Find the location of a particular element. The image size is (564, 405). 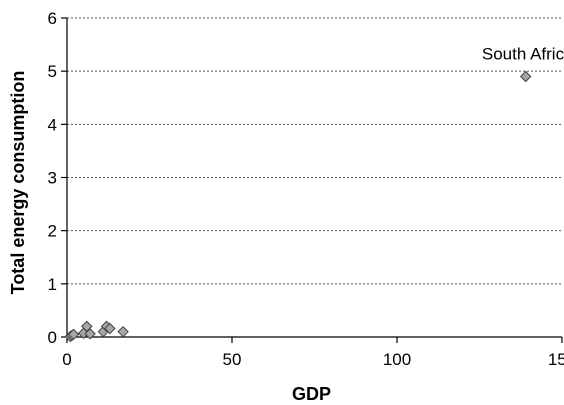

y-tick-label-6: 6 is located at coordinates (52, 18).